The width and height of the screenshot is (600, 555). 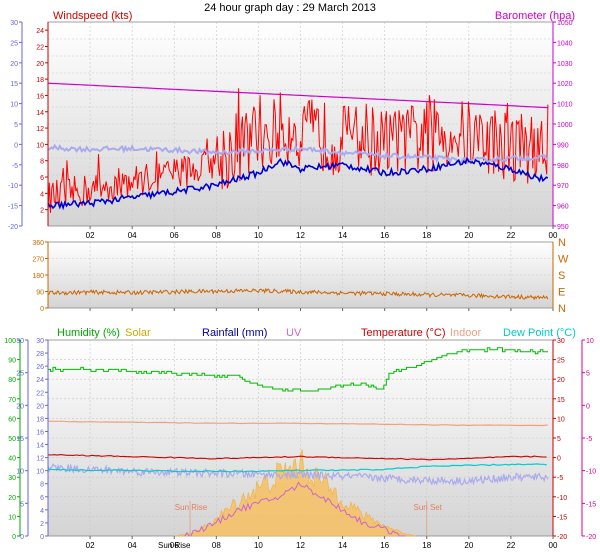 What do you see at coordinates (42, 498) in the screenshot?
I see `rain-left-tick-label: 6` at bounding box center [42, 498].